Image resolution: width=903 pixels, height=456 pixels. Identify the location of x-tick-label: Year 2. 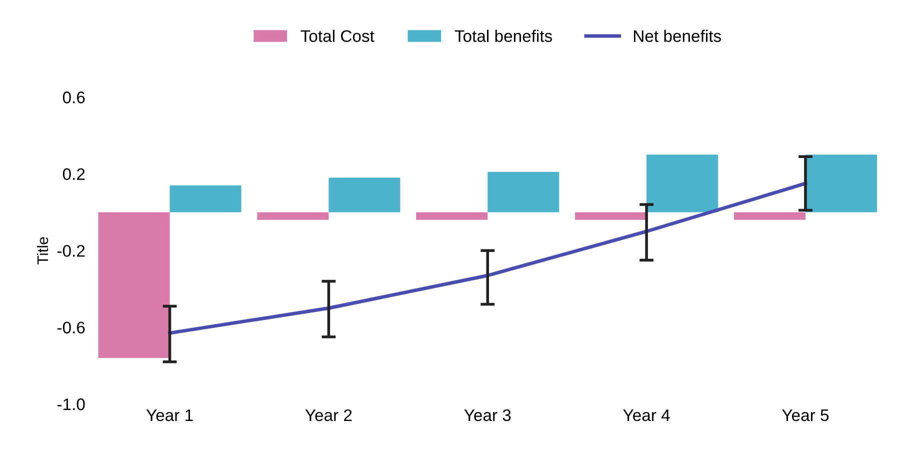
(328, 415).